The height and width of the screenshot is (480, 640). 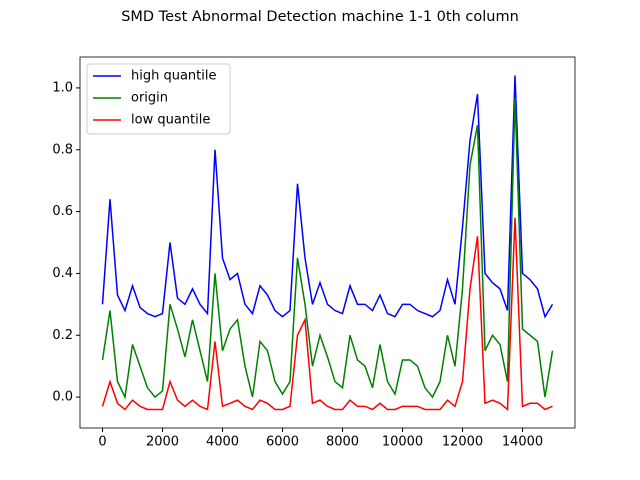 I want to click on x-tick-label: 4000, so click(x=222, y=442).